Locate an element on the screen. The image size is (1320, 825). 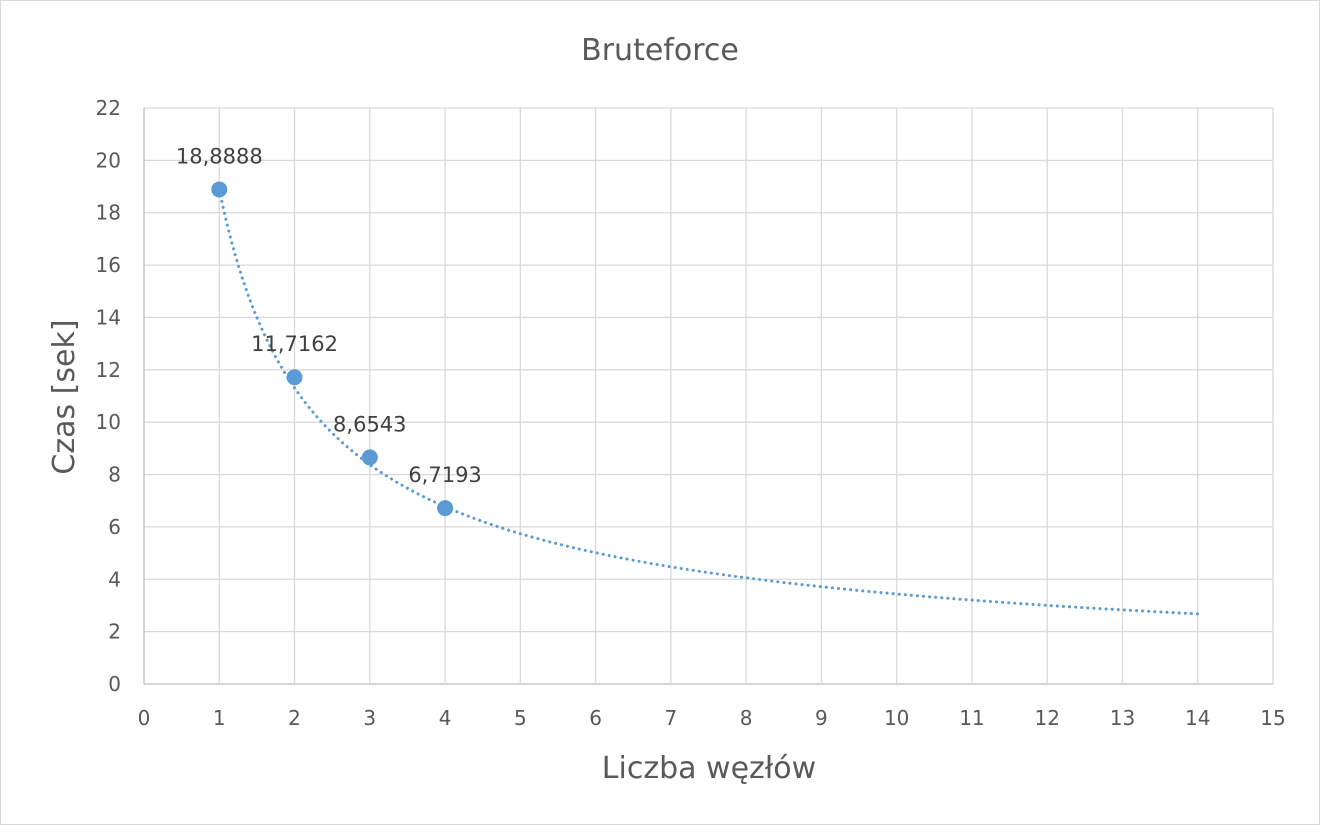
data-labels: 18,8888 11,7162 8,6543 6,7193 is located at coordinates (329, 315).